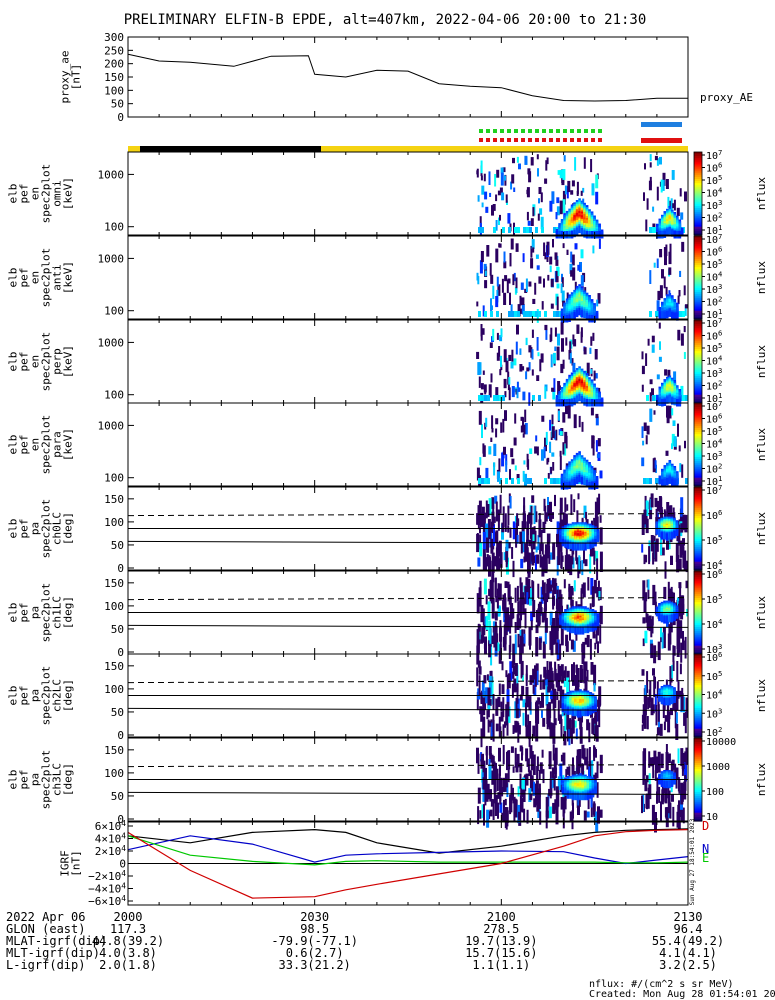 The height and width of the screenshot is (1000, 775). Describe the element at coordinates (46, 362) in the screenshot. I see `panel-ylabel-3: spec2plot` at that location.